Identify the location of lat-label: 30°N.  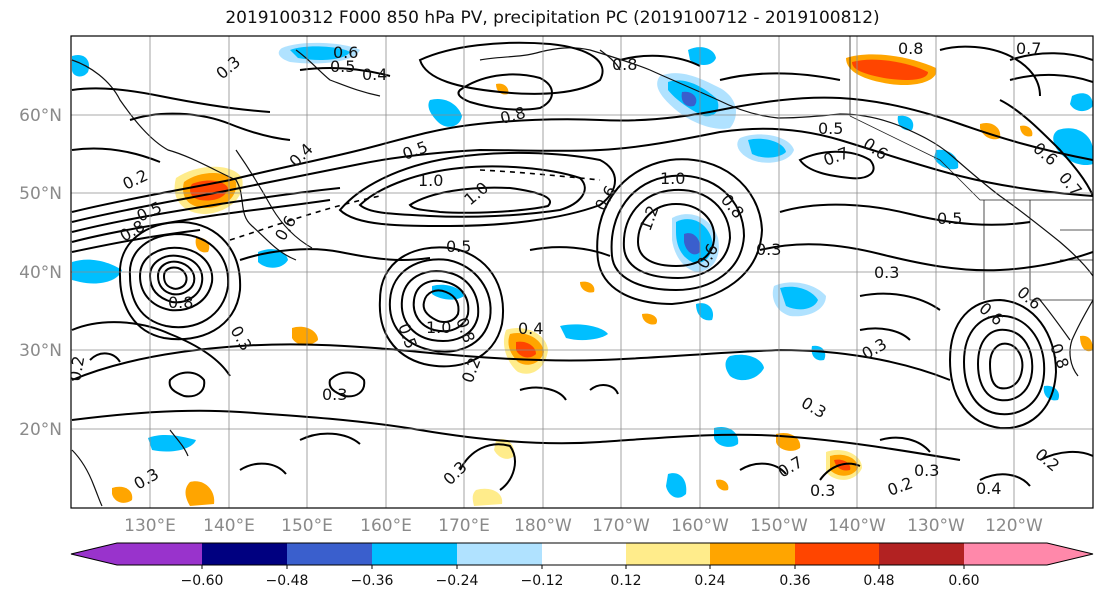
(40, 351).